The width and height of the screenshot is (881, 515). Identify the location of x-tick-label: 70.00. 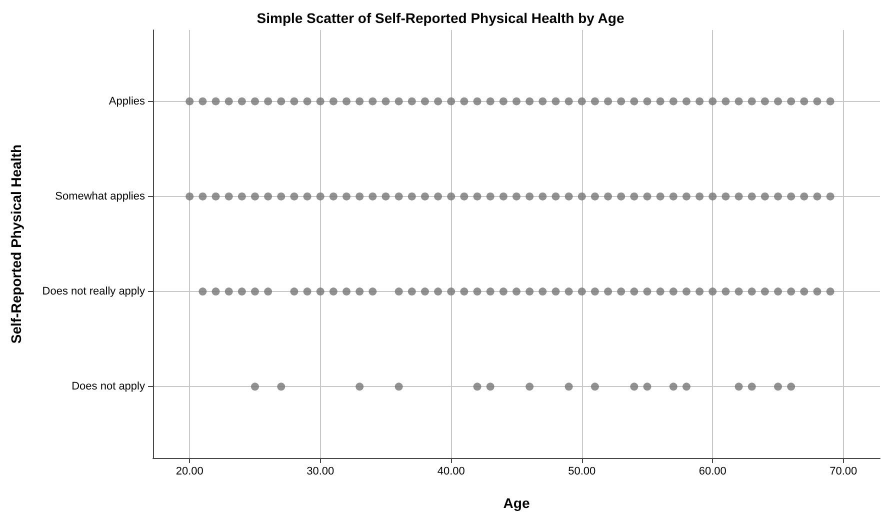
(844, 472).